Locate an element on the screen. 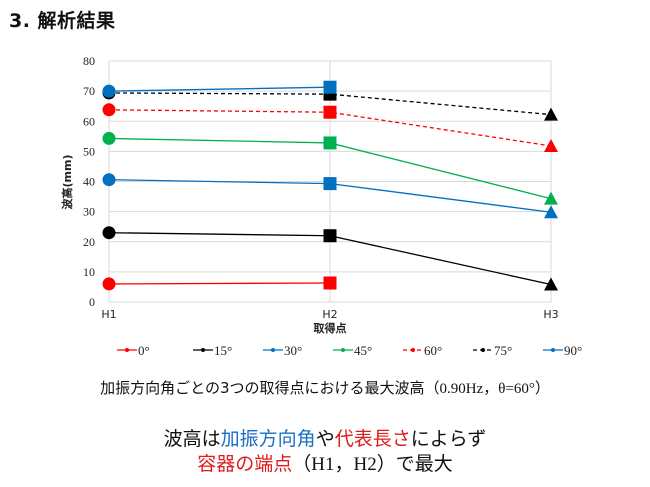  legend: 0° 15° 30° 45° 60° 75° 90° is located at coordinates (349, 350).